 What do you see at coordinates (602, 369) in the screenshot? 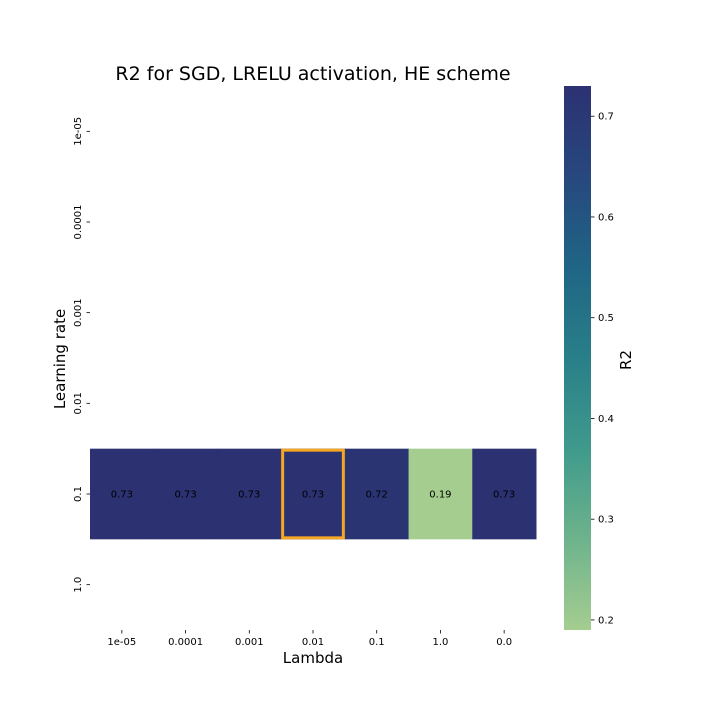
I see `colorbar-ticks: 0.2 0.3 0.4 0.5 0.6 0.7` at bounding box center [602, 369].